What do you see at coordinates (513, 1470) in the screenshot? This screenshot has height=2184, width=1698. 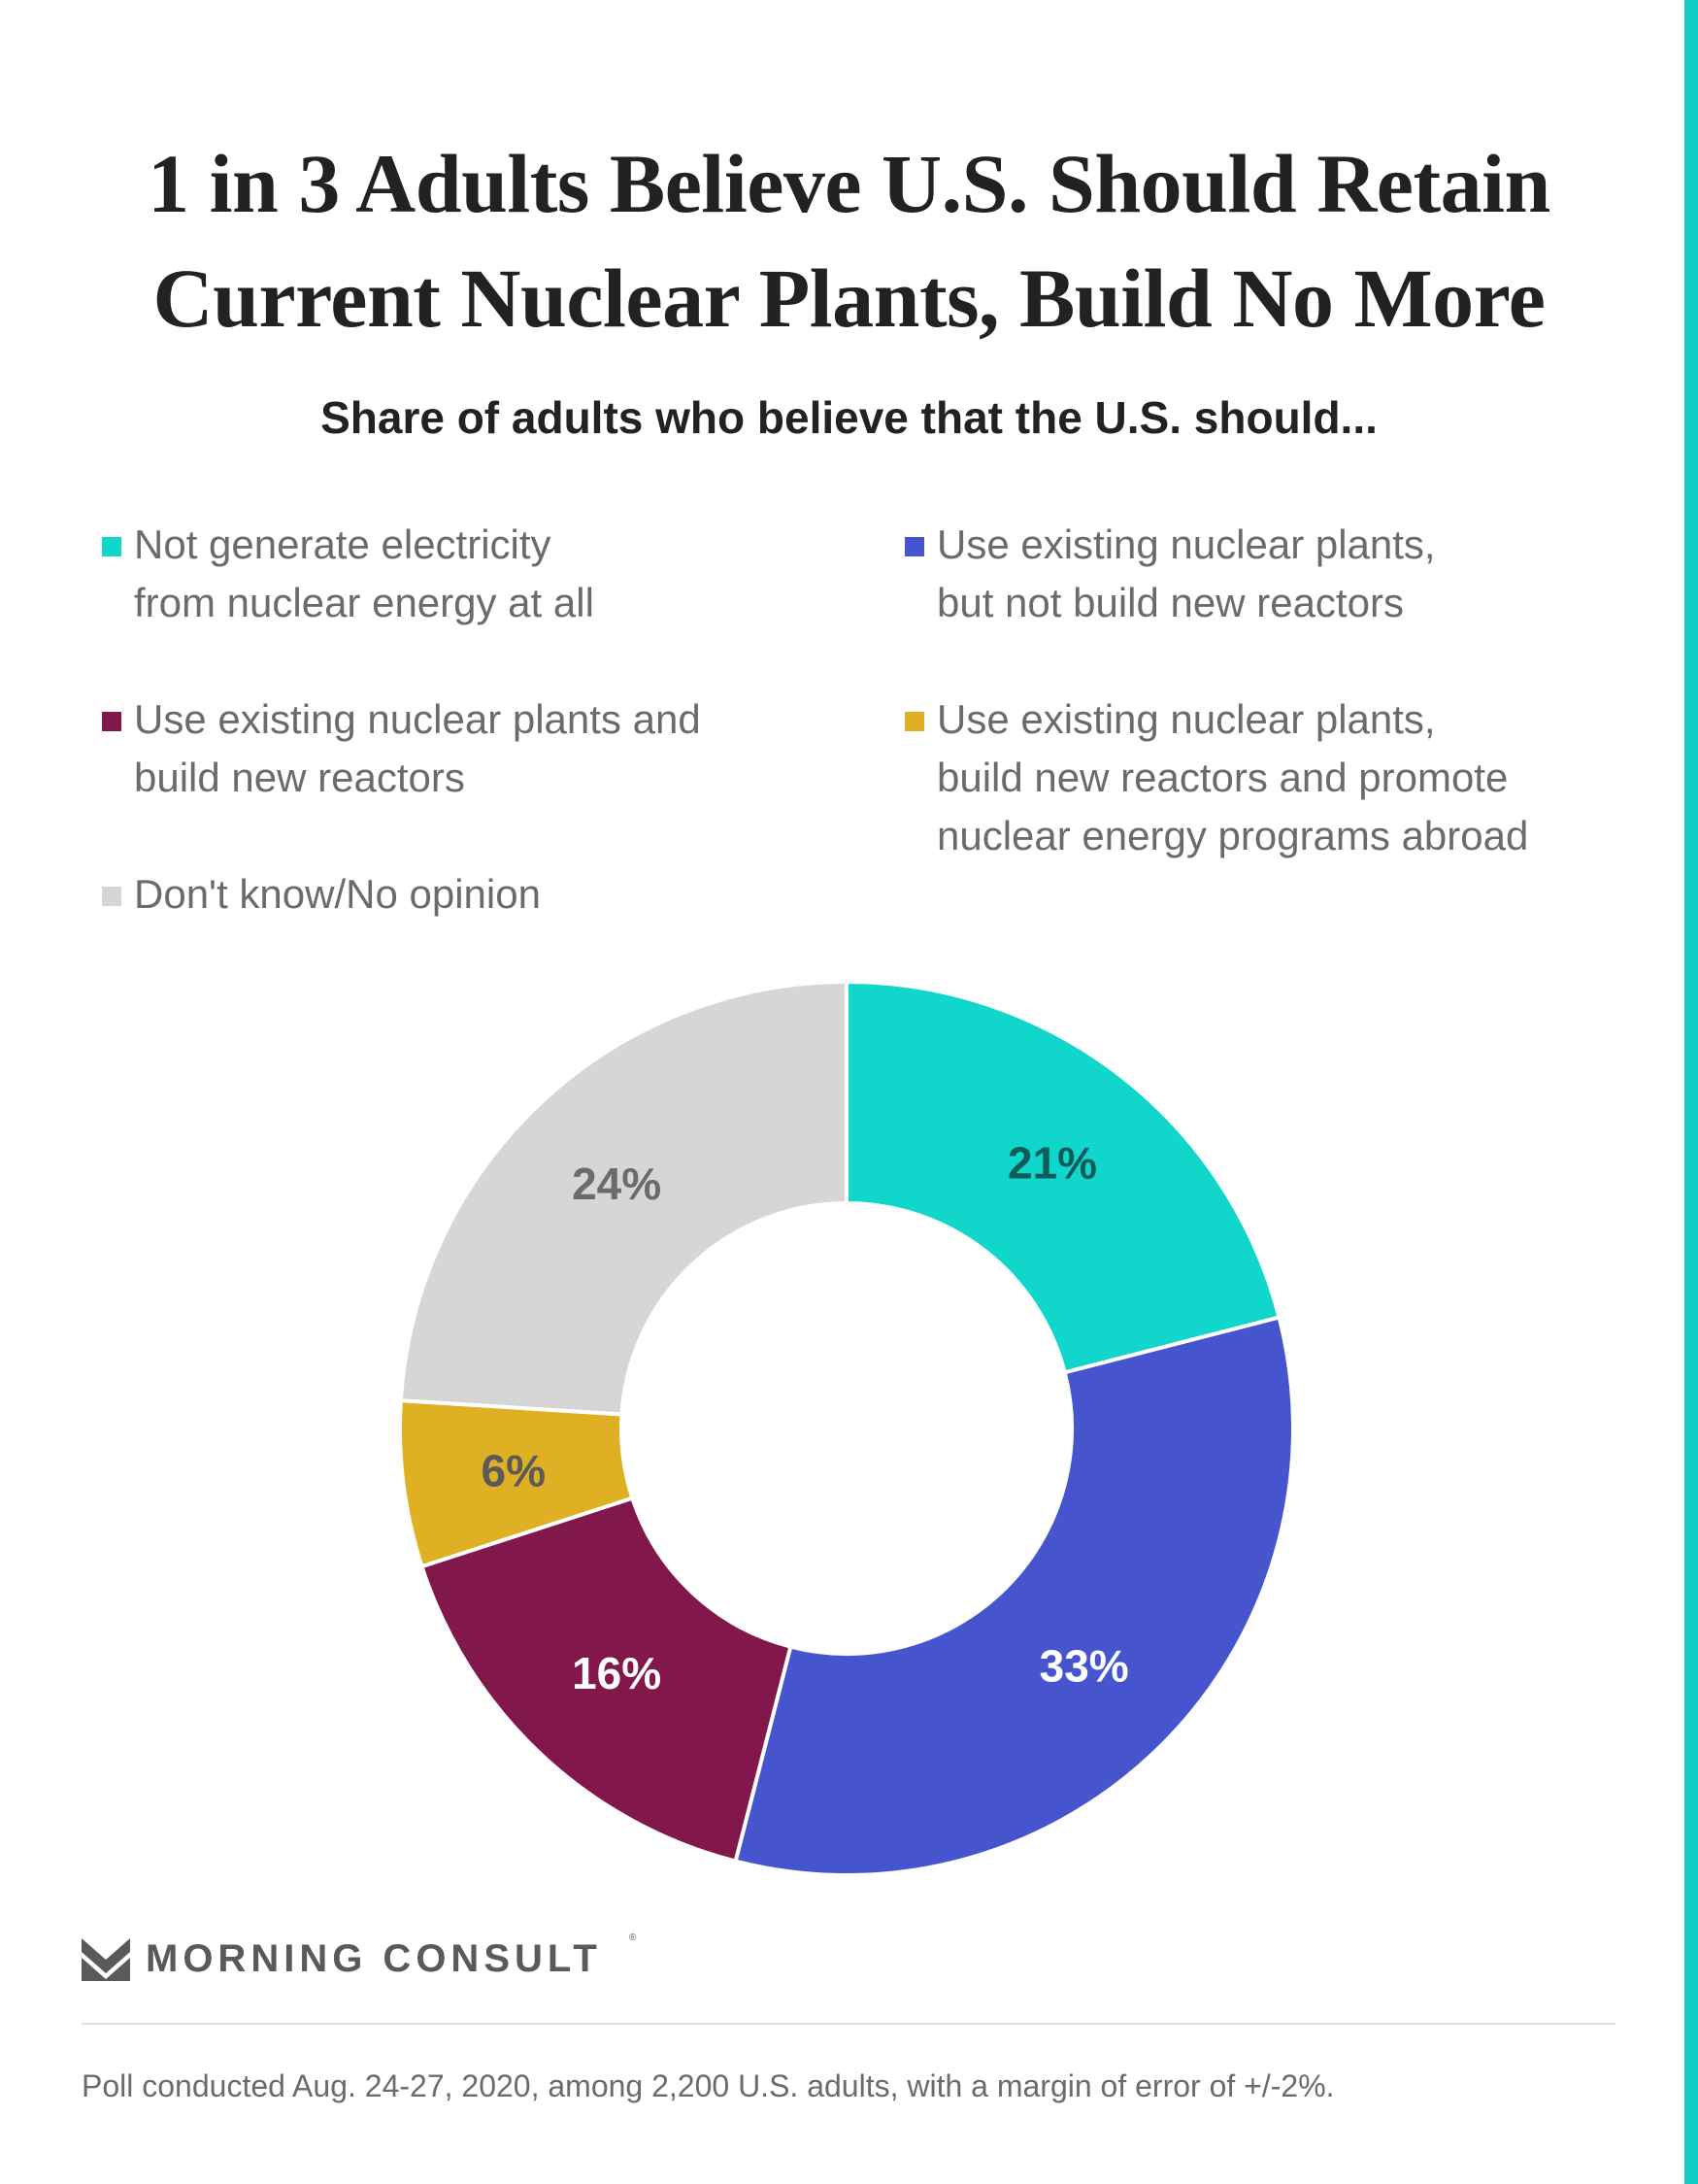 I see `slice-value-label: 6%` at bounding box center [513, 1470].